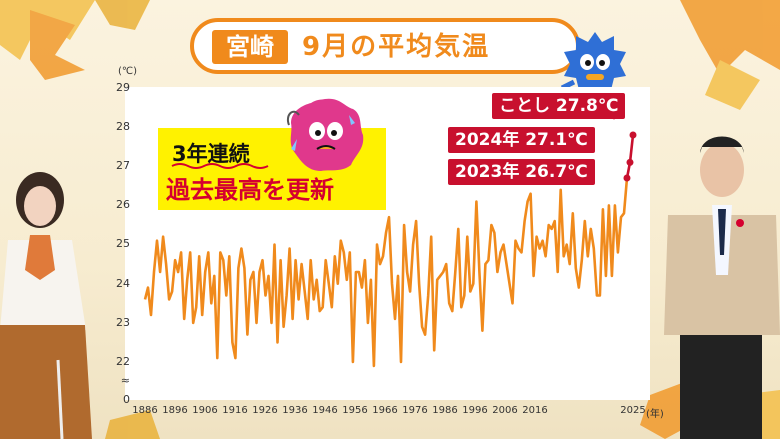 The image size is (780, 439). I want to click on page-title: 9月の平均気温, so click(396, 47).